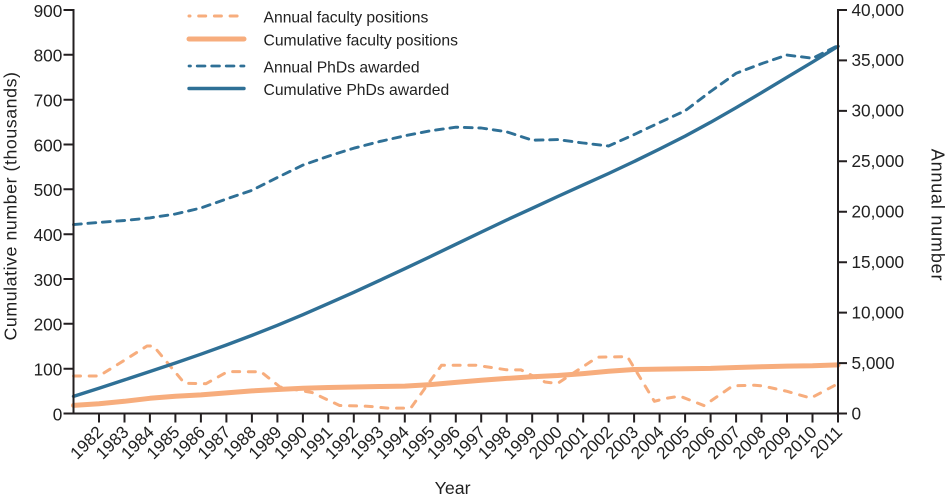  I want to click on svg-text: Cumulative faculty positions, so click(361, 40).